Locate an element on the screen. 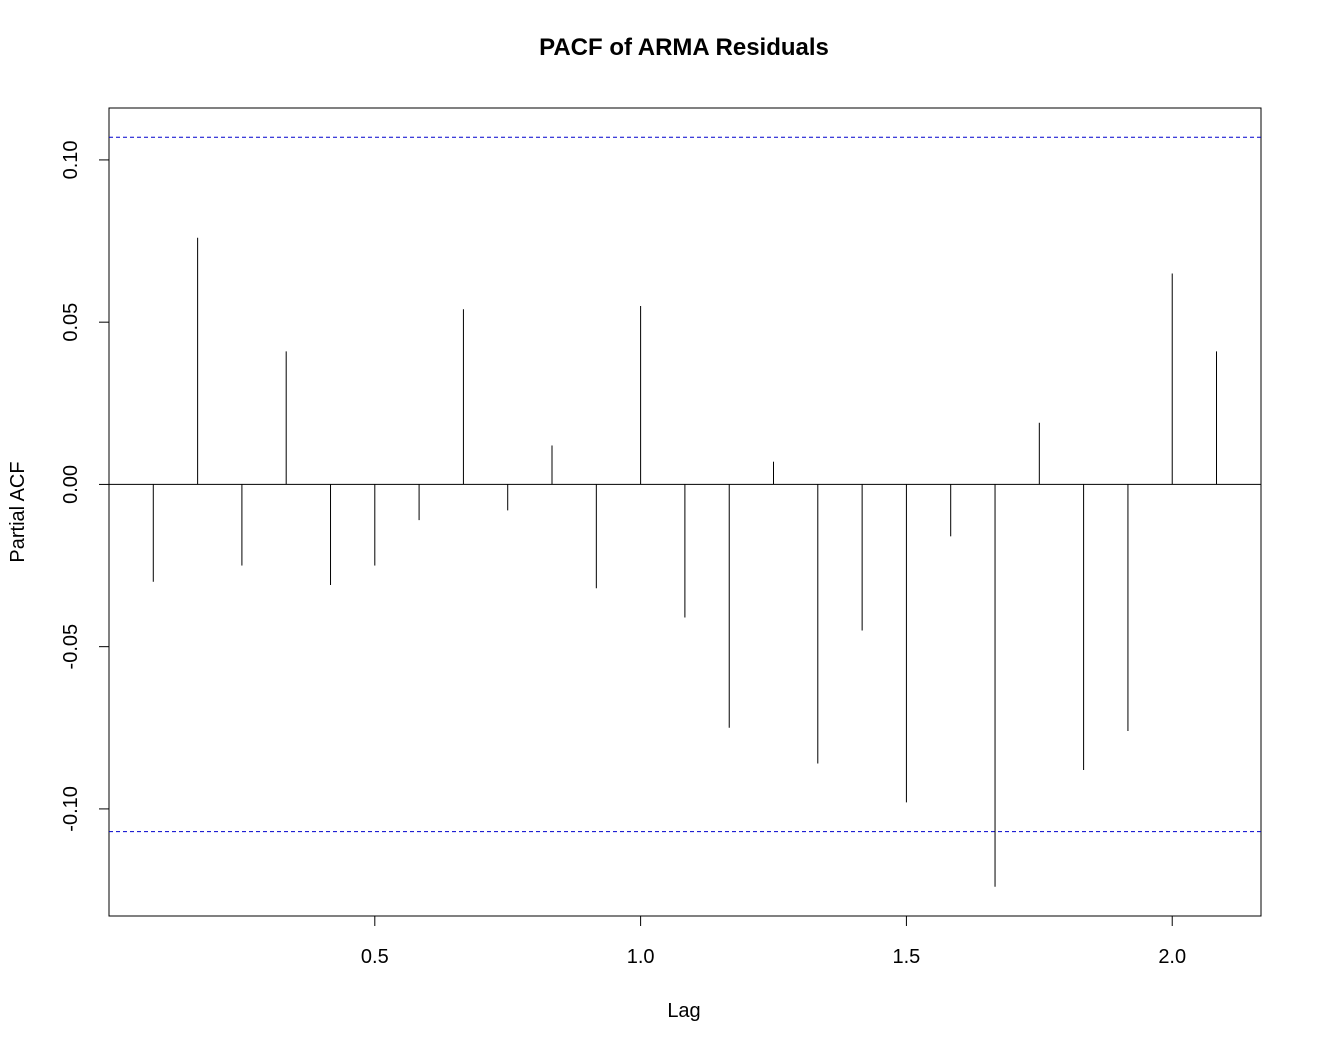  x-tick-label: 1.0 is located at coordinates (641, 957).